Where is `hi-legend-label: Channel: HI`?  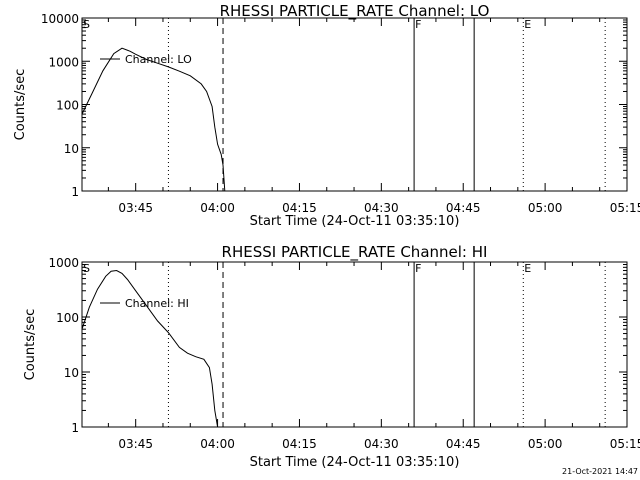 hi-legend-label: Channel: HI is located at coordinates (157, 303).